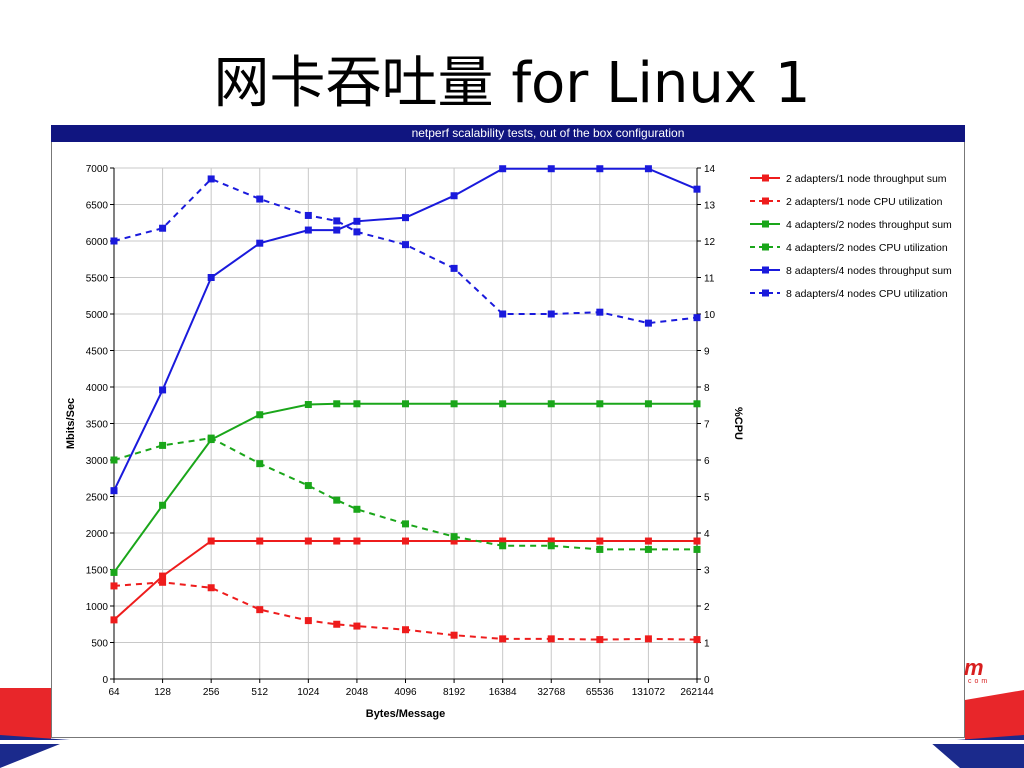  What do you see at coordinates (162, 692) in the screenshot?
I see `x-tick-label: 128` at bounding box center [162, 692].